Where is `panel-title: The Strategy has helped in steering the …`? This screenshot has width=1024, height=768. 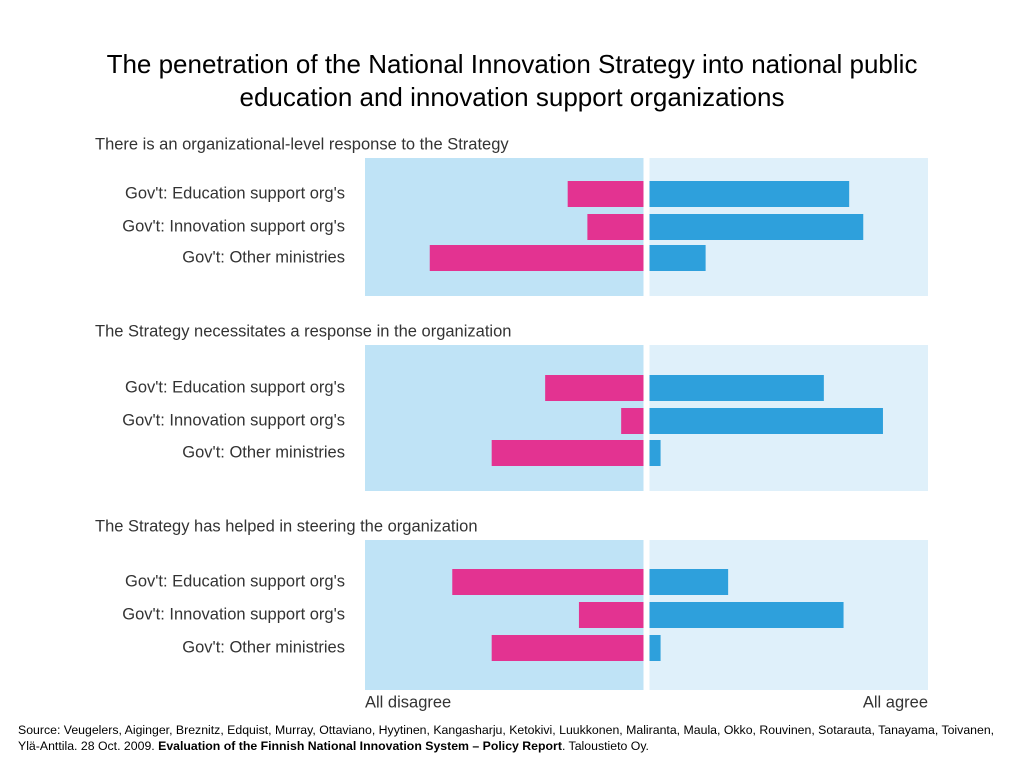
panel-title: The Strategy has helped in steering the … is located at coordinates (286, 526).